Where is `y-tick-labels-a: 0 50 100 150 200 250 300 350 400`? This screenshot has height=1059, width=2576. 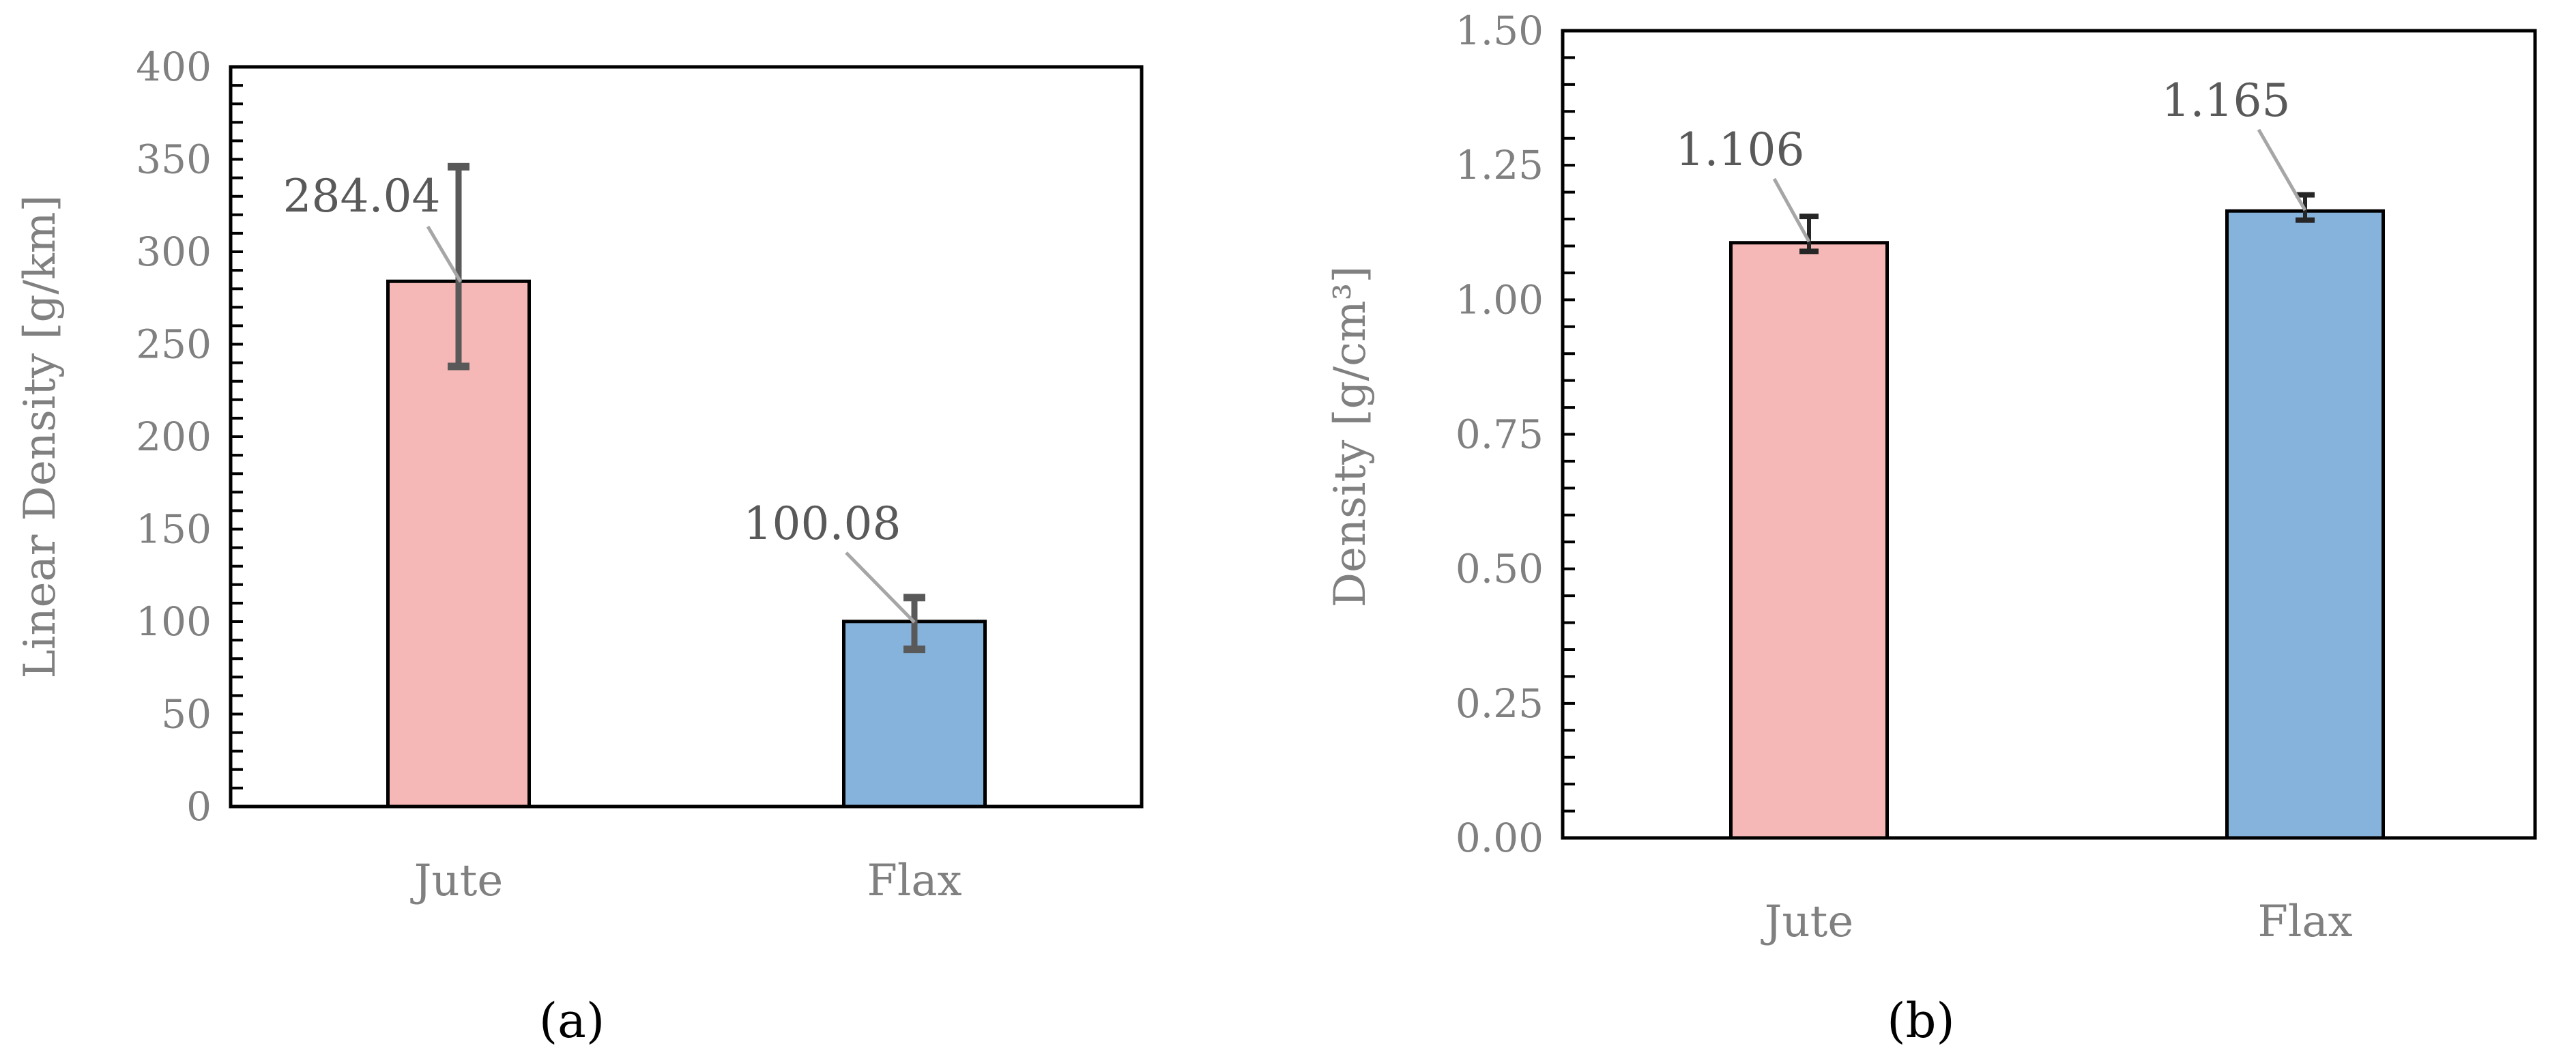 y-tick-labels-a: 0 50 100 150 200 250 300 350 400 is located at coordinates (174, 437).